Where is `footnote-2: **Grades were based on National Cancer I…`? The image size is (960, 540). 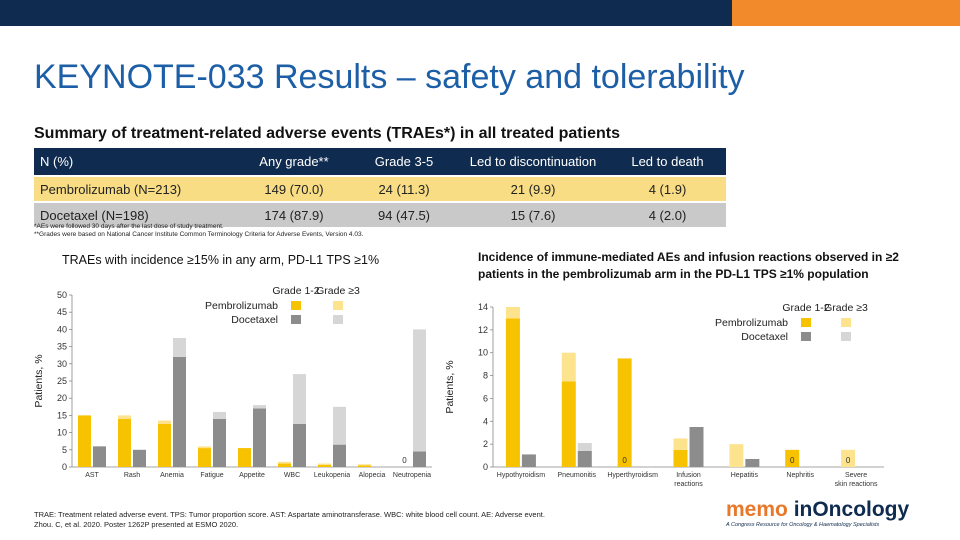 footnote-2: **Grades were based on National Cancer I… is located at coordinates (199, 234).